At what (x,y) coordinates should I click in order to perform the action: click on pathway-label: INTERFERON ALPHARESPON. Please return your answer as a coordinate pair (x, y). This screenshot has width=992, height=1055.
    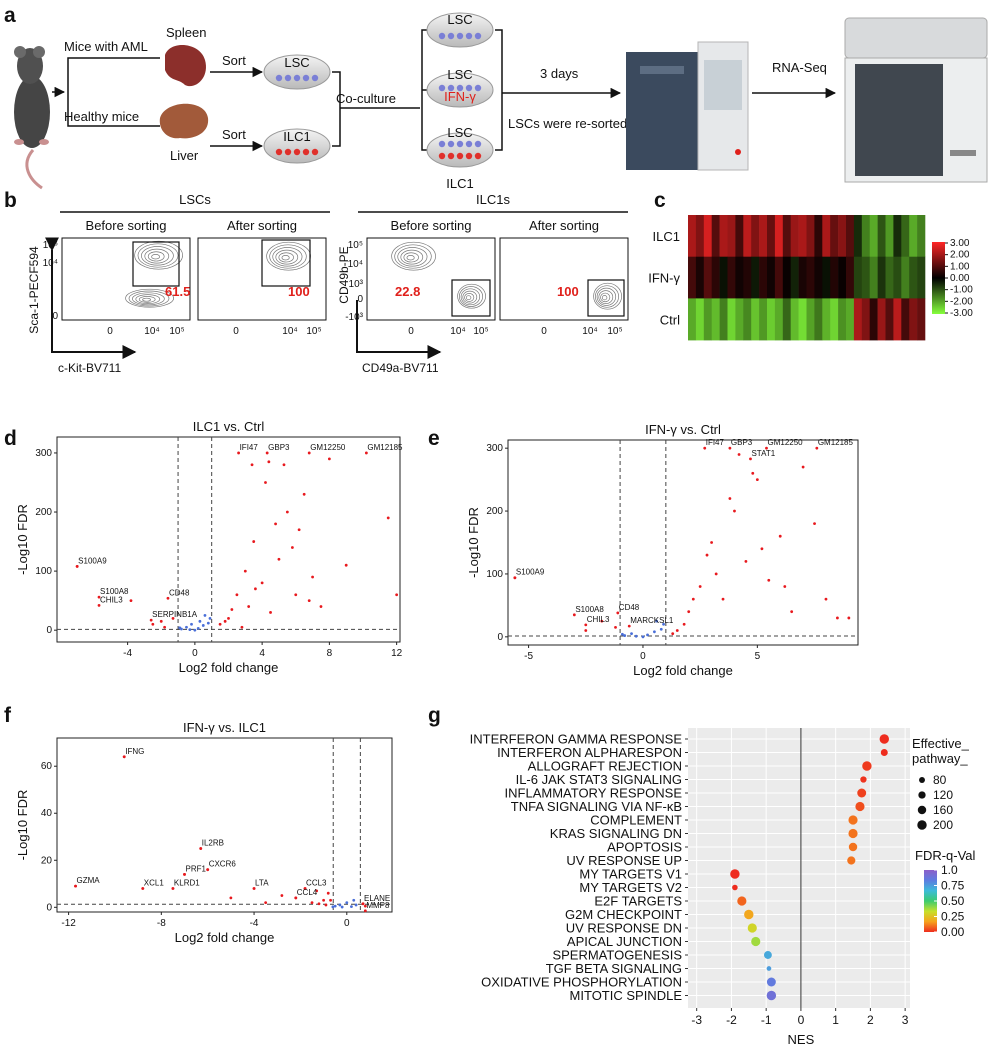
    Looking at the image, I should click on (589, 752).